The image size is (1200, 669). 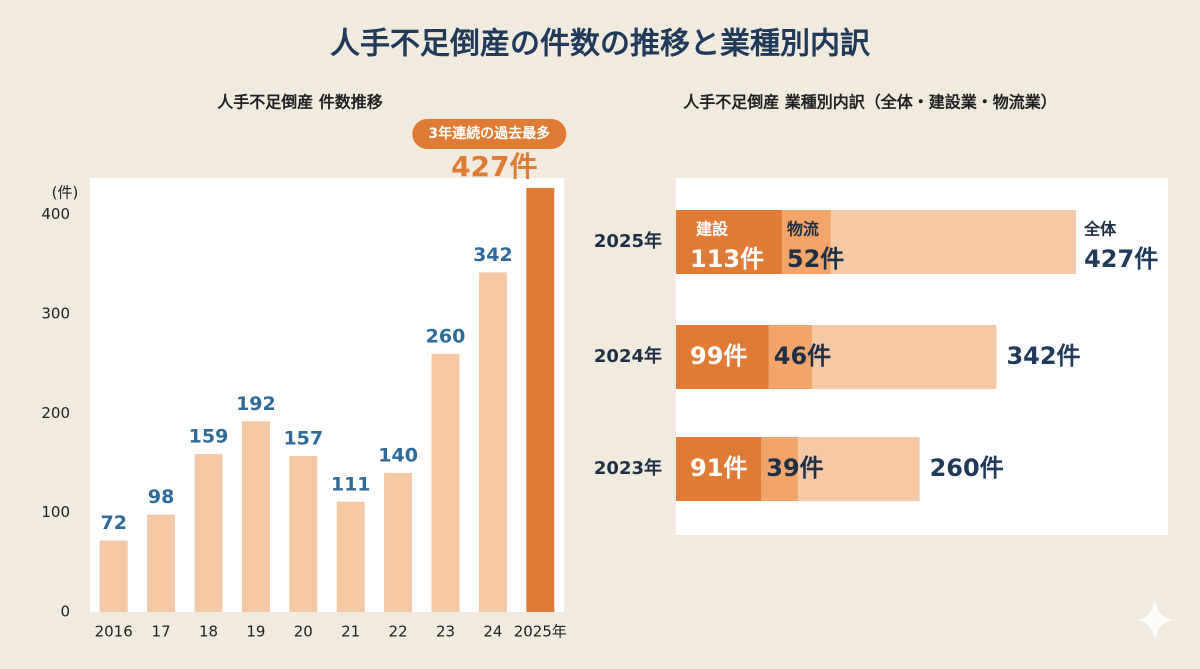 What do you see at coordinates (65, 193) in the screenshot?
I see `y-axis-label: (件)` at bounding box center [65, 193].